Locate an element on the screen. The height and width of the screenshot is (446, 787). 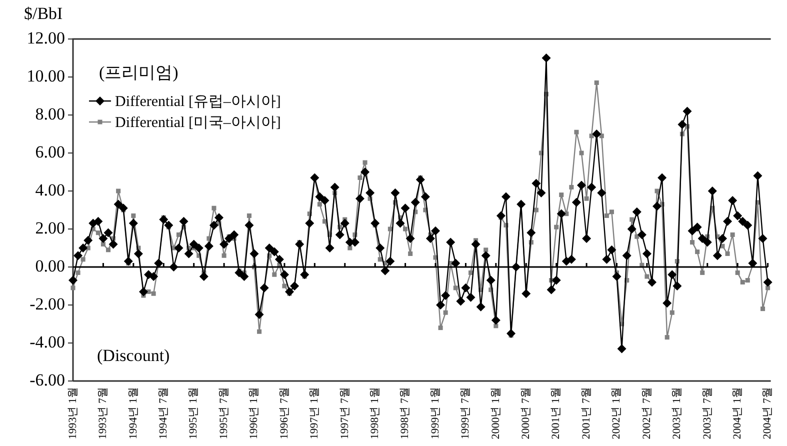
x-tick-label: 1997년 7월 is located at coordinates (344, 413).